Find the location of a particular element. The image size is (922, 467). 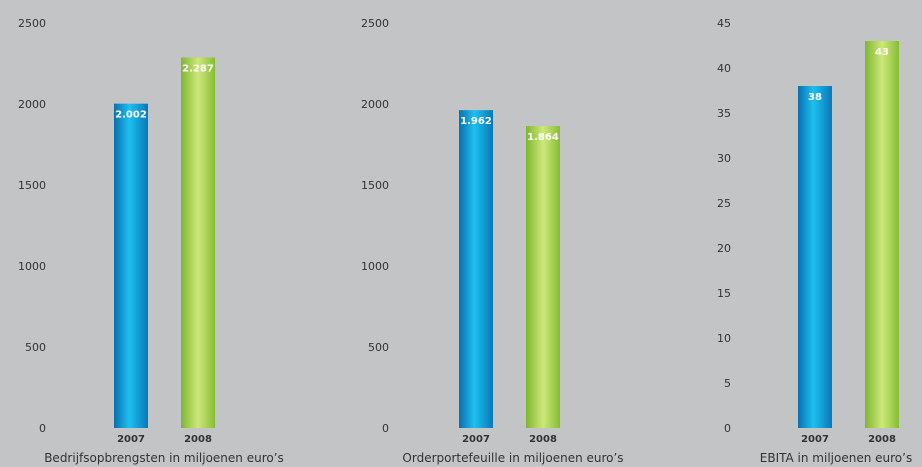

y-tick-label: 45 is located at coordinates (724, 23).